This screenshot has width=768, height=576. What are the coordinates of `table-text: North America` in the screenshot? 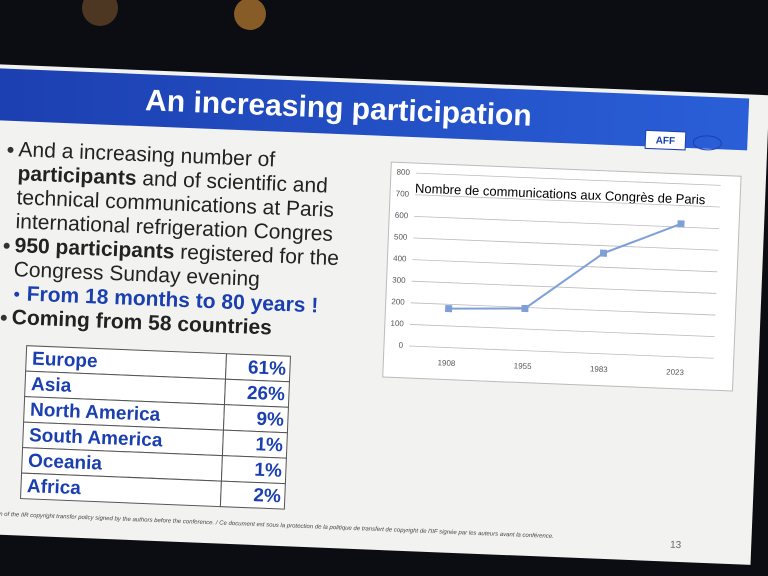 It's located at (95, 413).